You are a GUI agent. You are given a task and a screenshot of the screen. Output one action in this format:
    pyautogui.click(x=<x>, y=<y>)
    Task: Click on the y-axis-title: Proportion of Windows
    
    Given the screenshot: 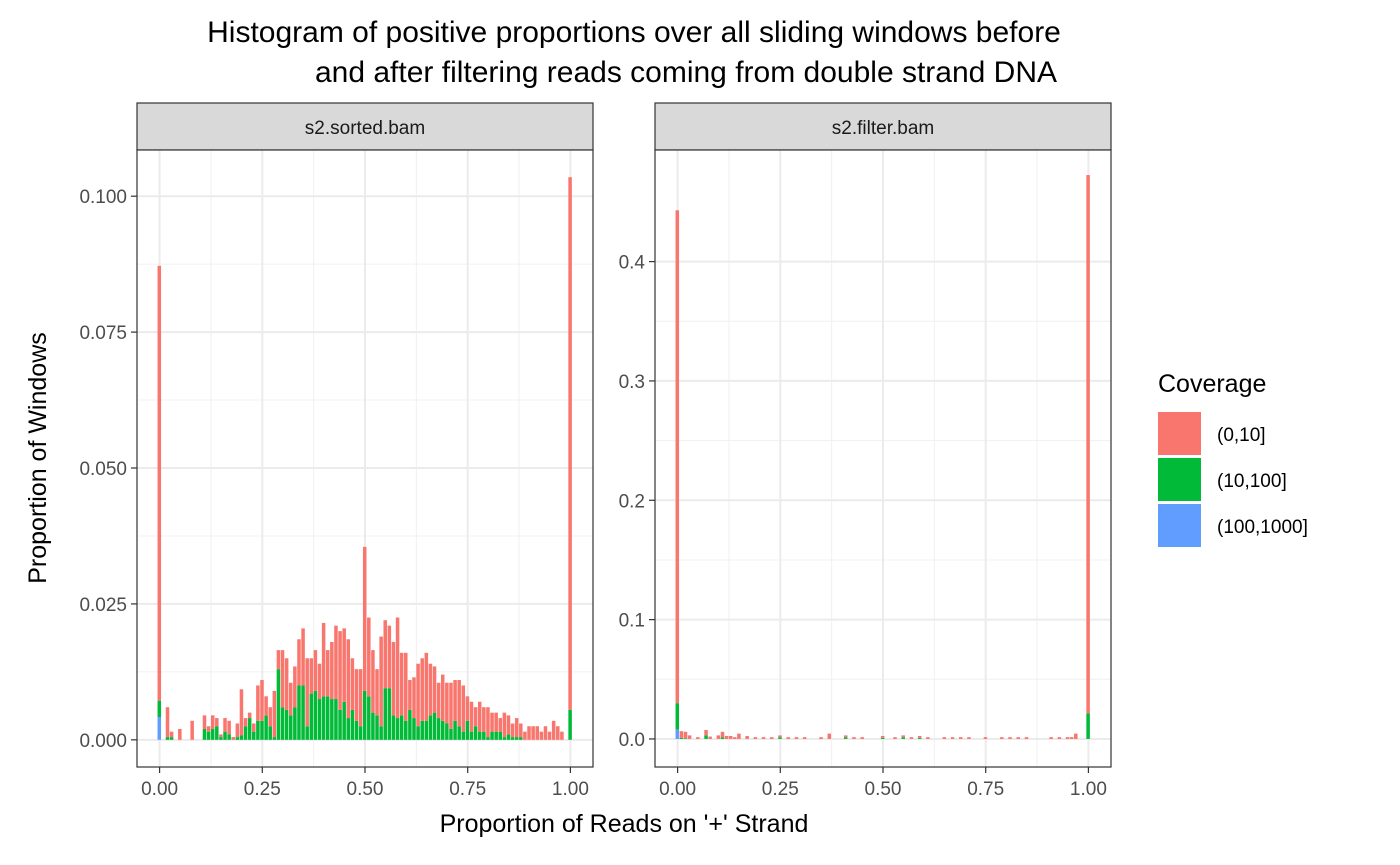 What is the action you would take?
    pyautogui.click(x=38, y=458)
    